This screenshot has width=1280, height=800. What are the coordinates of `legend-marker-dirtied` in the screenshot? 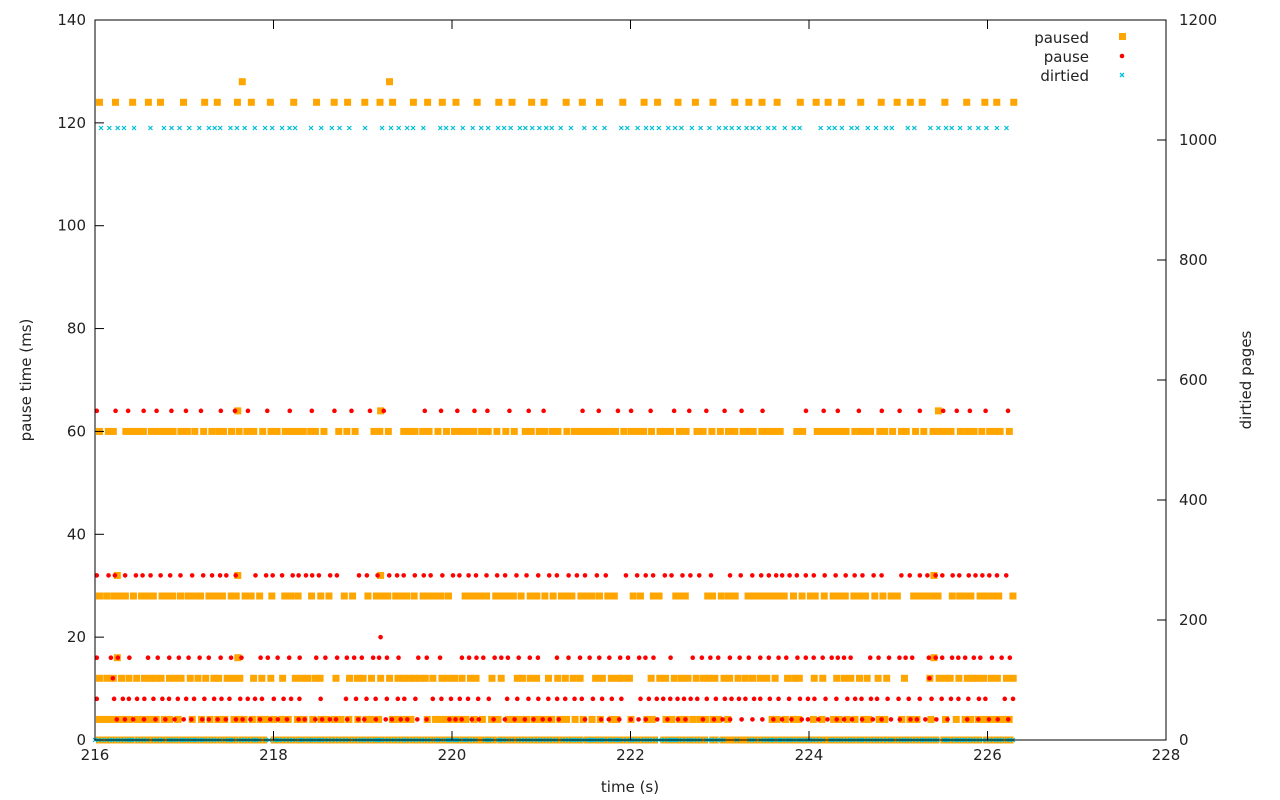 It's located at (1122, 75).